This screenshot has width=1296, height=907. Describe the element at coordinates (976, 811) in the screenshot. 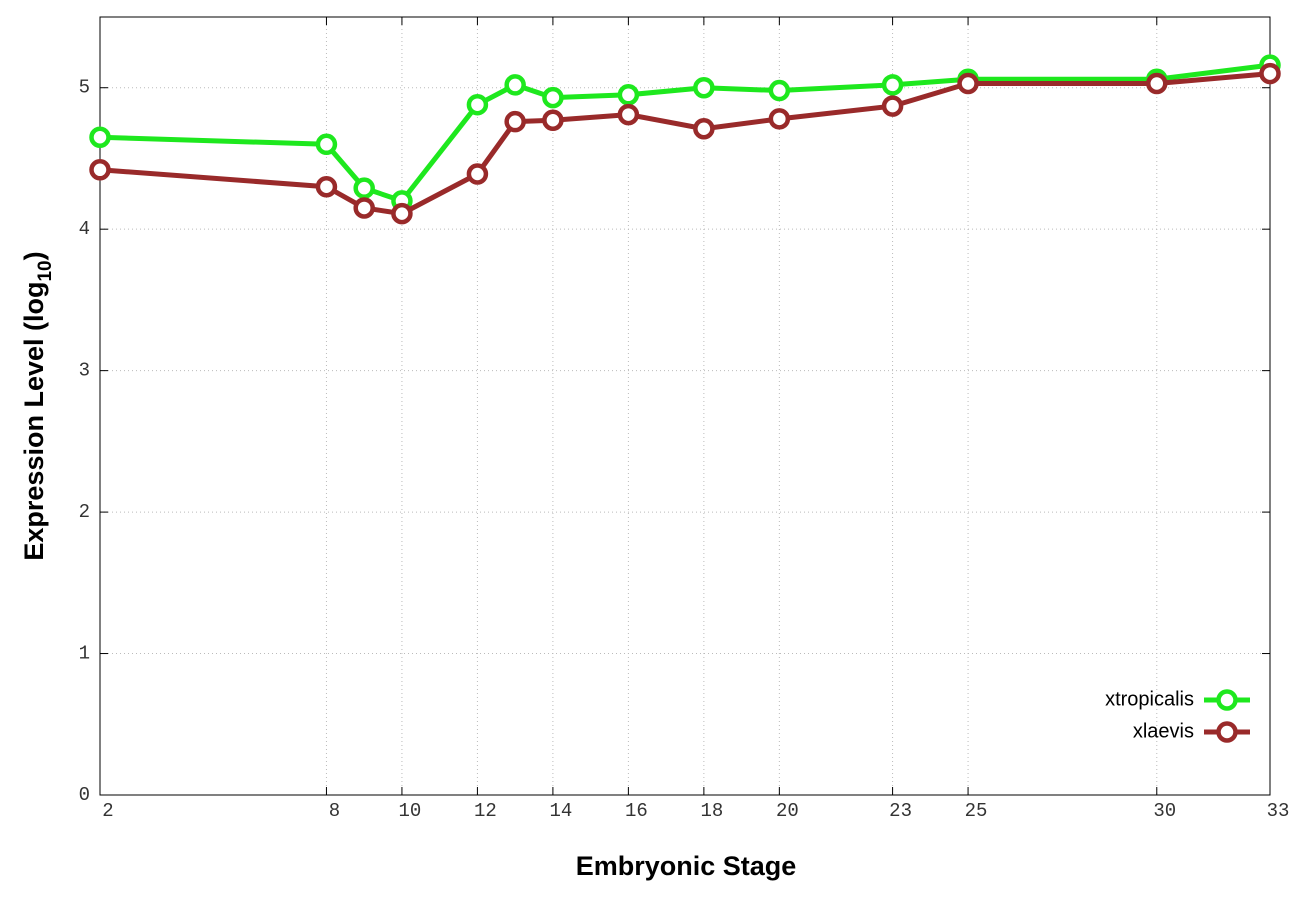

I see `x-tick-label: 25` at that location.